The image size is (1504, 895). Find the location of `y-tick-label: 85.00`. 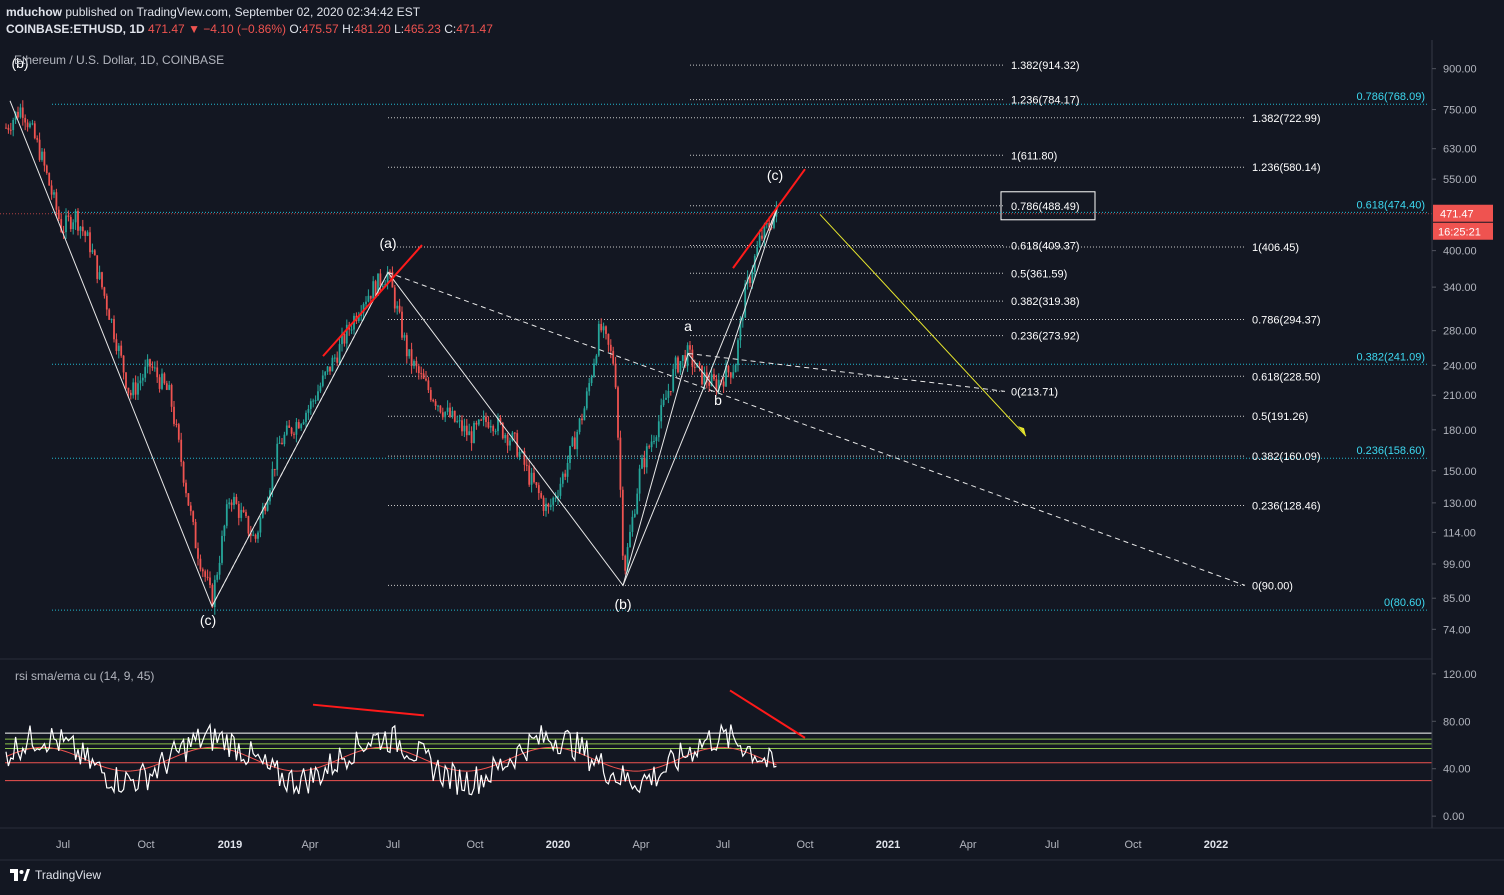

y-tick-label: 85.00 is located at coordinates (1457, 599).